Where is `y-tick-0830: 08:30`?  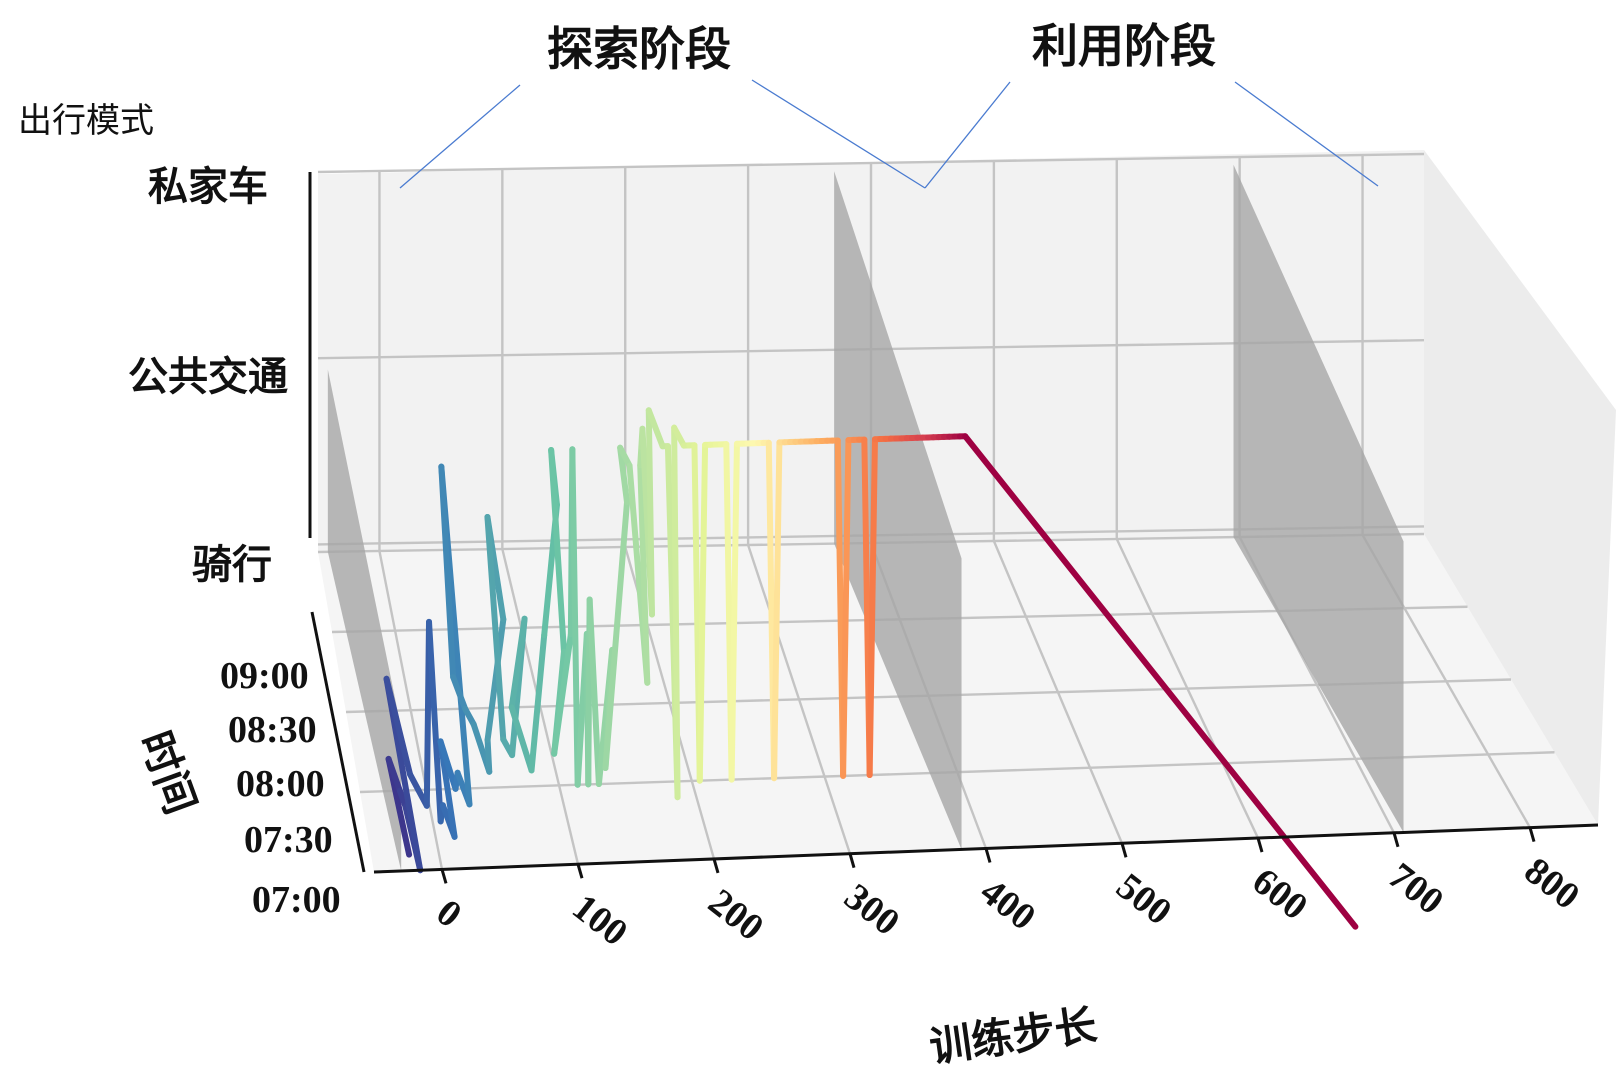
y-tick-0830: 08:30 is located at coordinates (272, 730).